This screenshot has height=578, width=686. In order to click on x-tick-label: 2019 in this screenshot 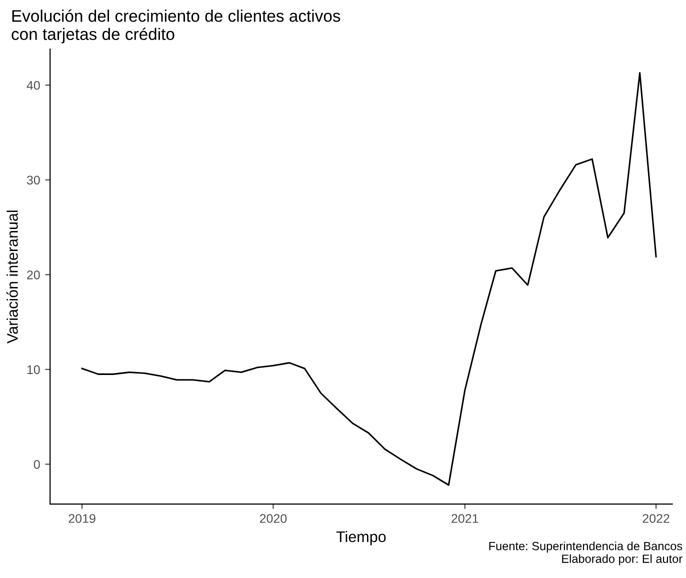, I will do `click(82, 518)`.